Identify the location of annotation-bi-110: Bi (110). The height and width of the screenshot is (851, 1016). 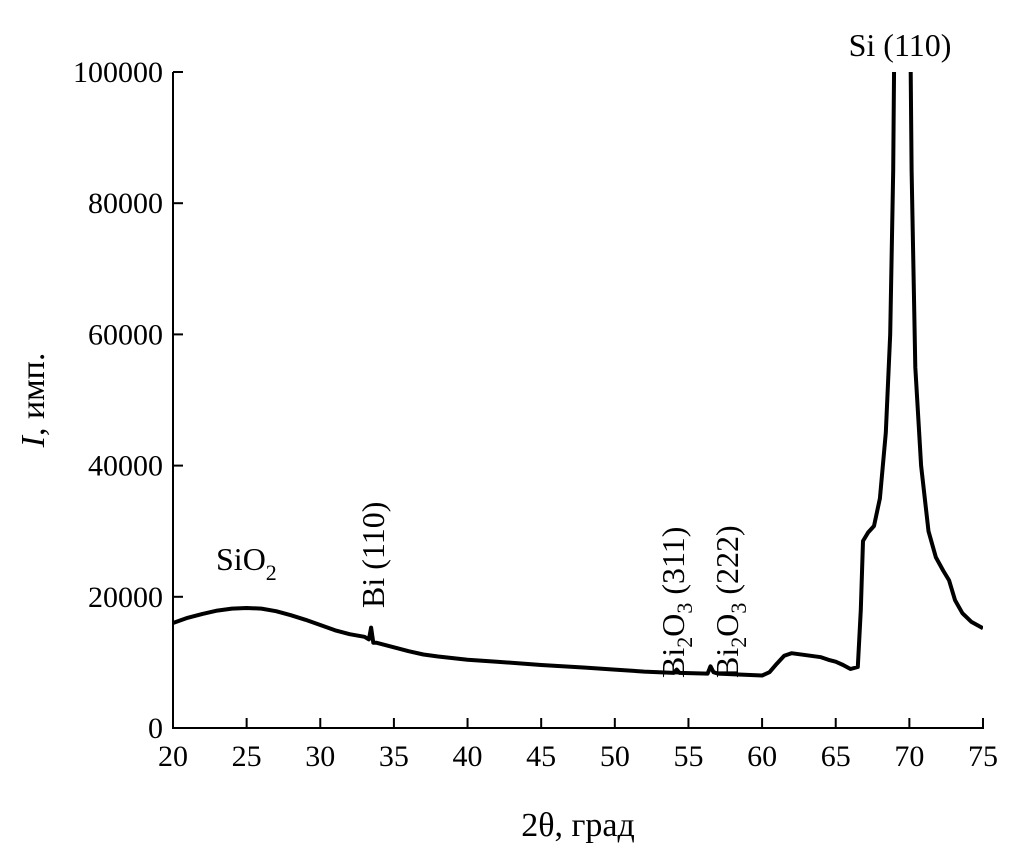
(373, 555).